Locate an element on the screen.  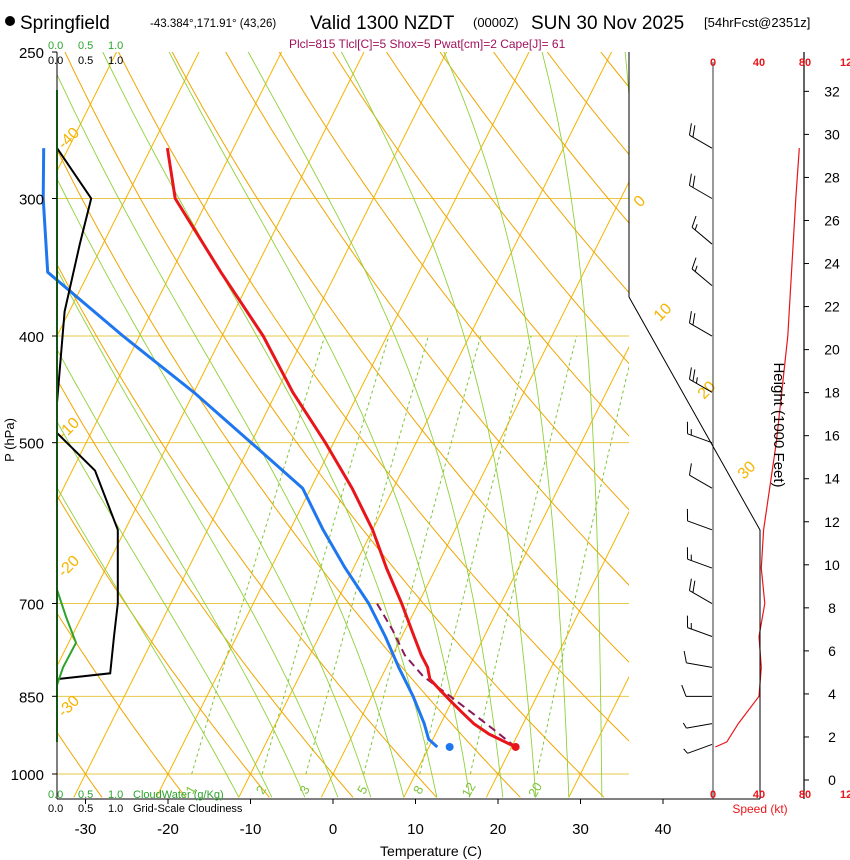
station-coords: -43.384°,171.91° (43,26) is located at coordinates (213, 24).